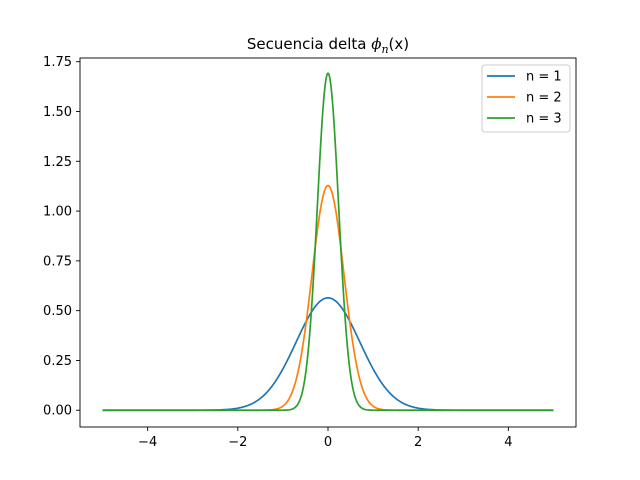  I want to click on legend-label-n2: n = 2, so click(544, 98).